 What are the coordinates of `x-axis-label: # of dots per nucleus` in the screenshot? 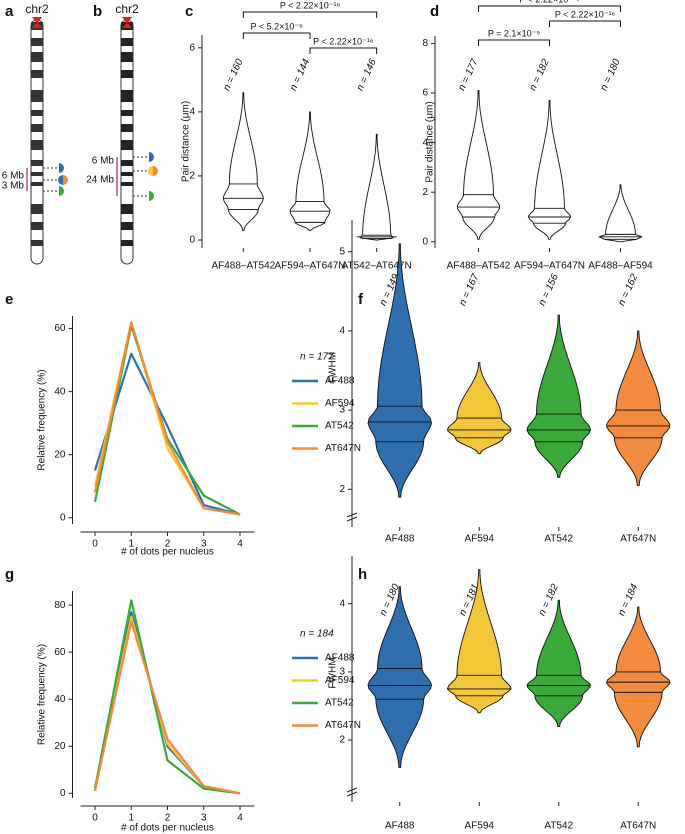 It's located at (167, 828).